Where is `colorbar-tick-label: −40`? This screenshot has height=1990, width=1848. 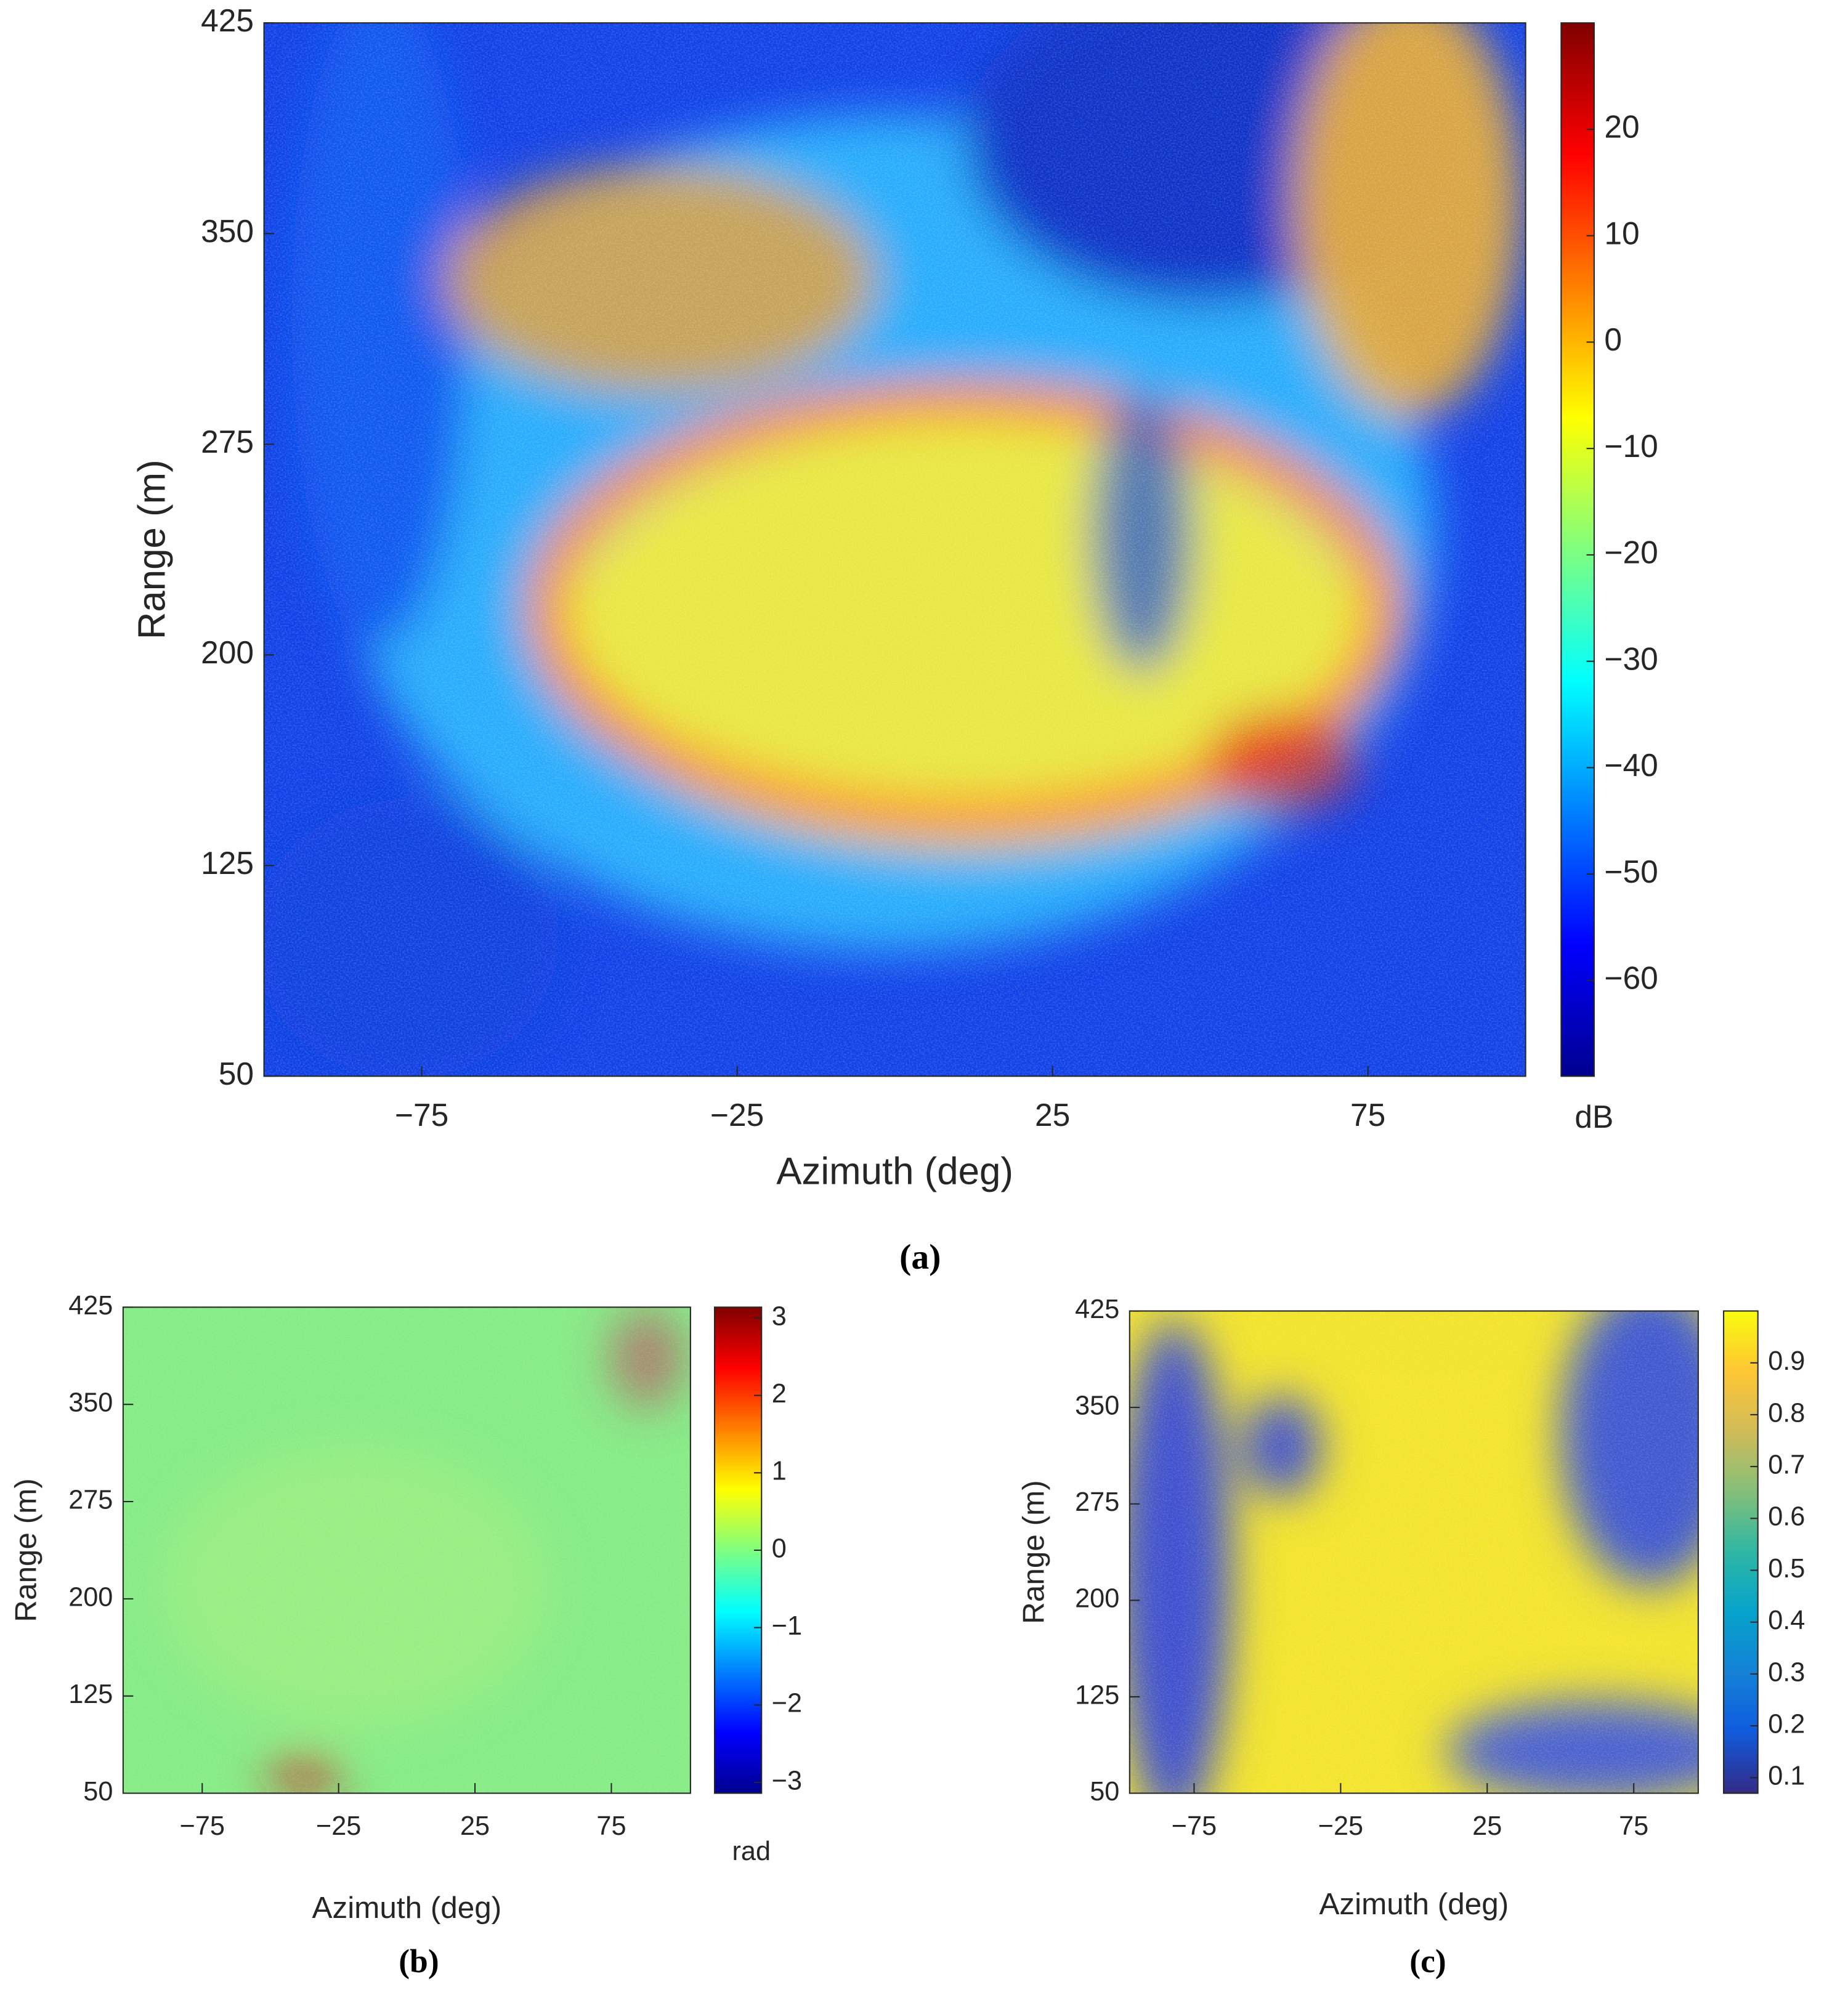 colorbar-tick-label: −40 is located at coordinates (1631, 765).